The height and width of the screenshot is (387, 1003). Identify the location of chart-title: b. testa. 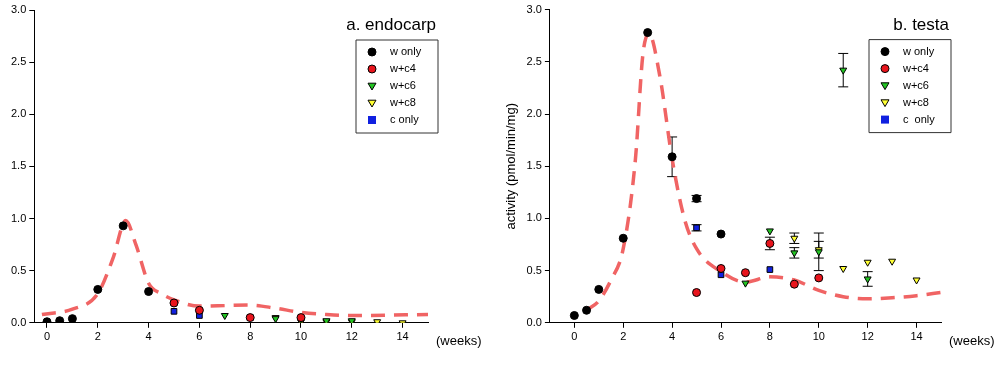
(921, 24).